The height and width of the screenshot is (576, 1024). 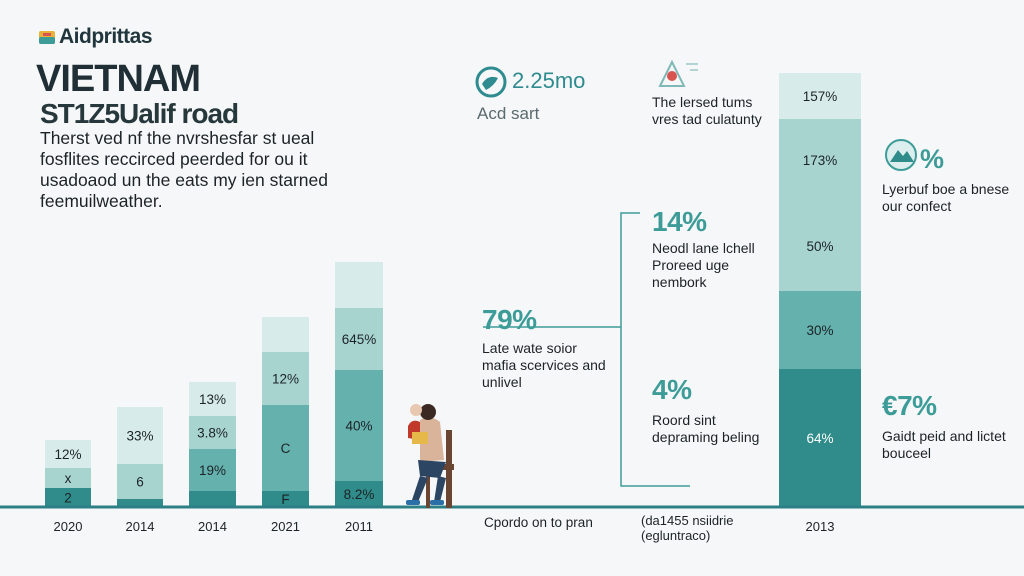 I want to click on bar-segment-label: x, so click(x=68, y=478).